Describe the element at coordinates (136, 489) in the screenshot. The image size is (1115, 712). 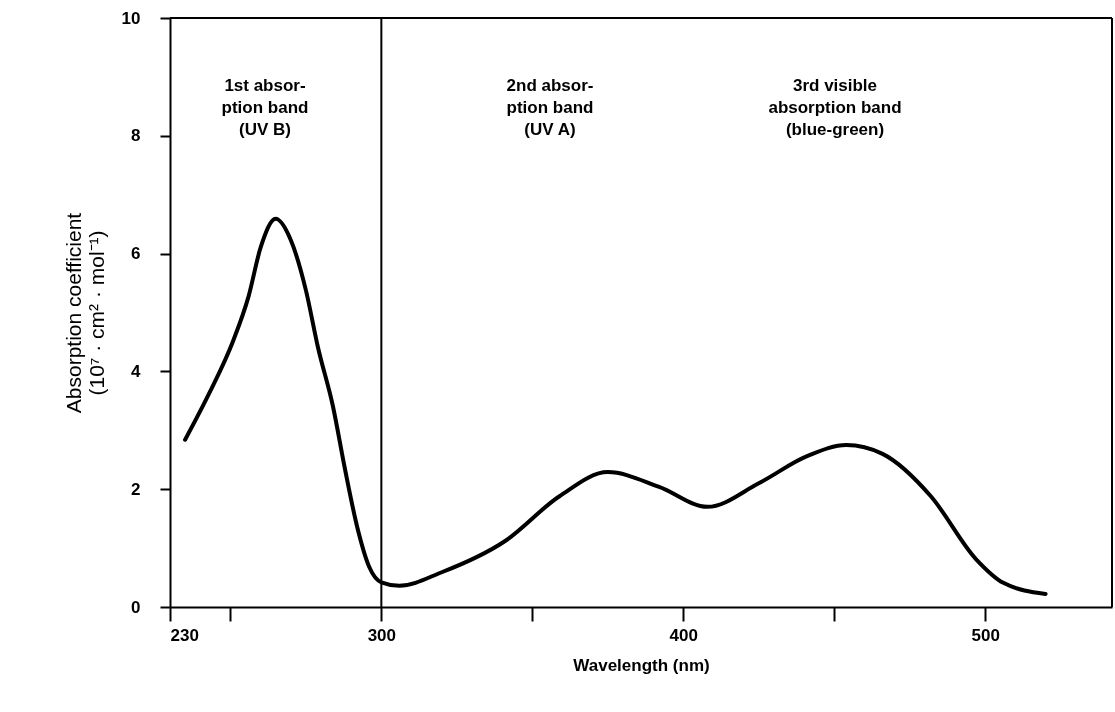
I see `y-tick-label: 2` at that location.